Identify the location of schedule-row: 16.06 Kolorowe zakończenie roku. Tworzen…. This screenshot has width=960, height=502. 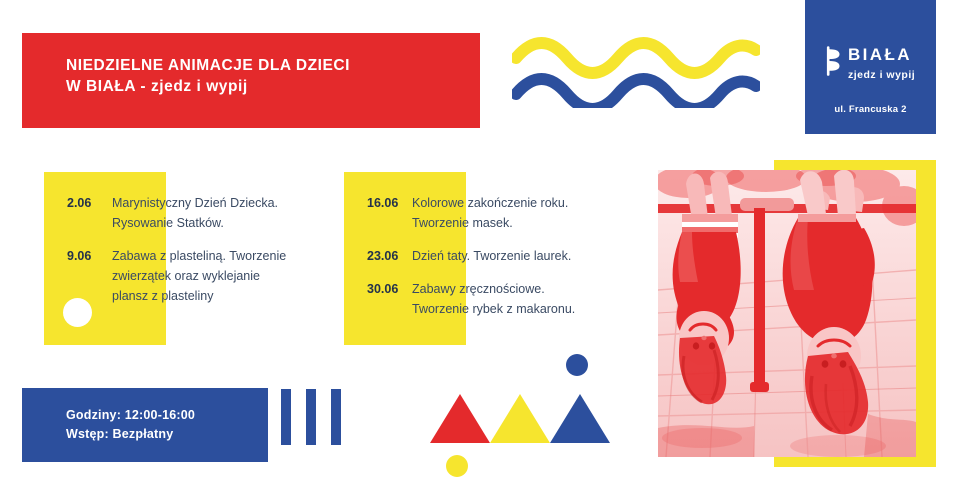
(489, 213).